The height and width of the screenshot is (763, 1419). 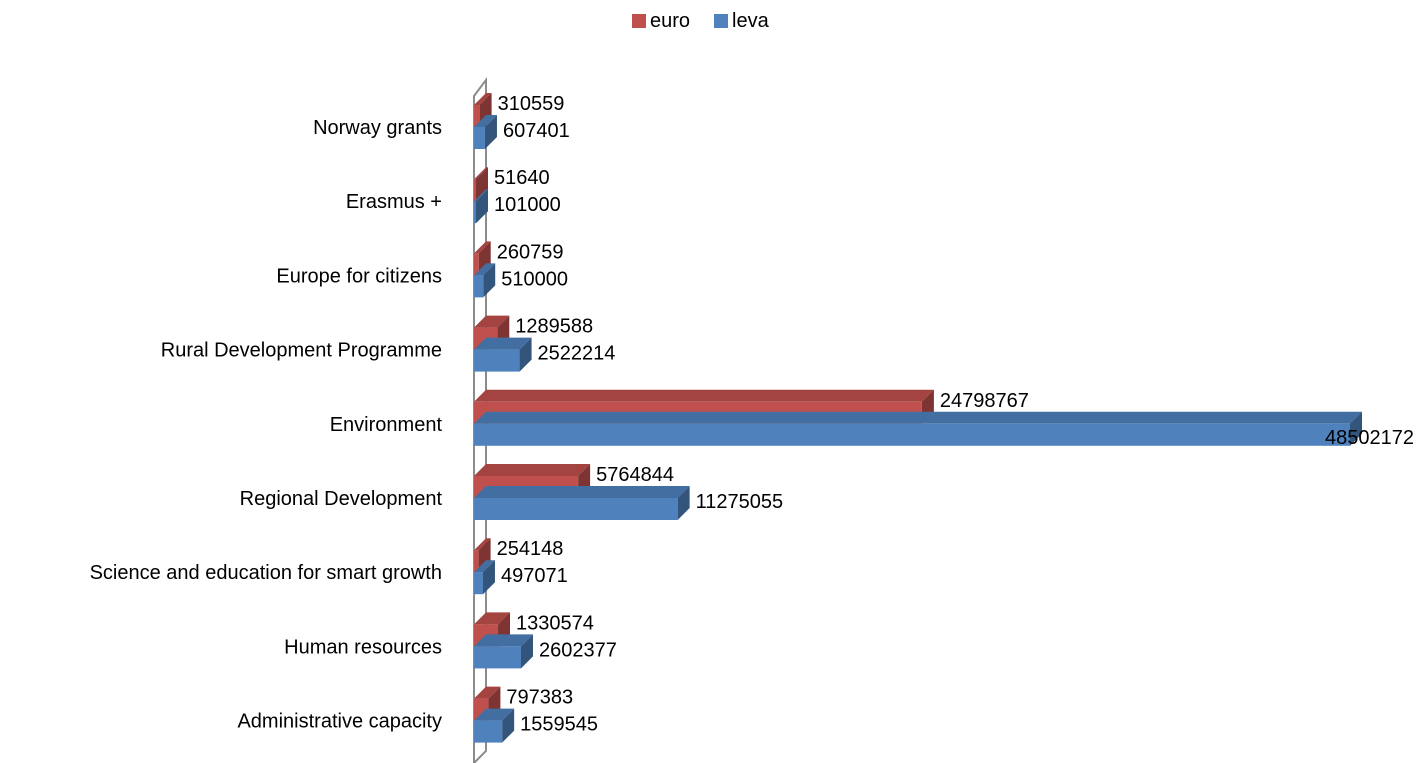 What do you see at coordinates (394, 202) in the screenshot?
I see `category-label: Erasmus +` at bounding box center [394, 202].